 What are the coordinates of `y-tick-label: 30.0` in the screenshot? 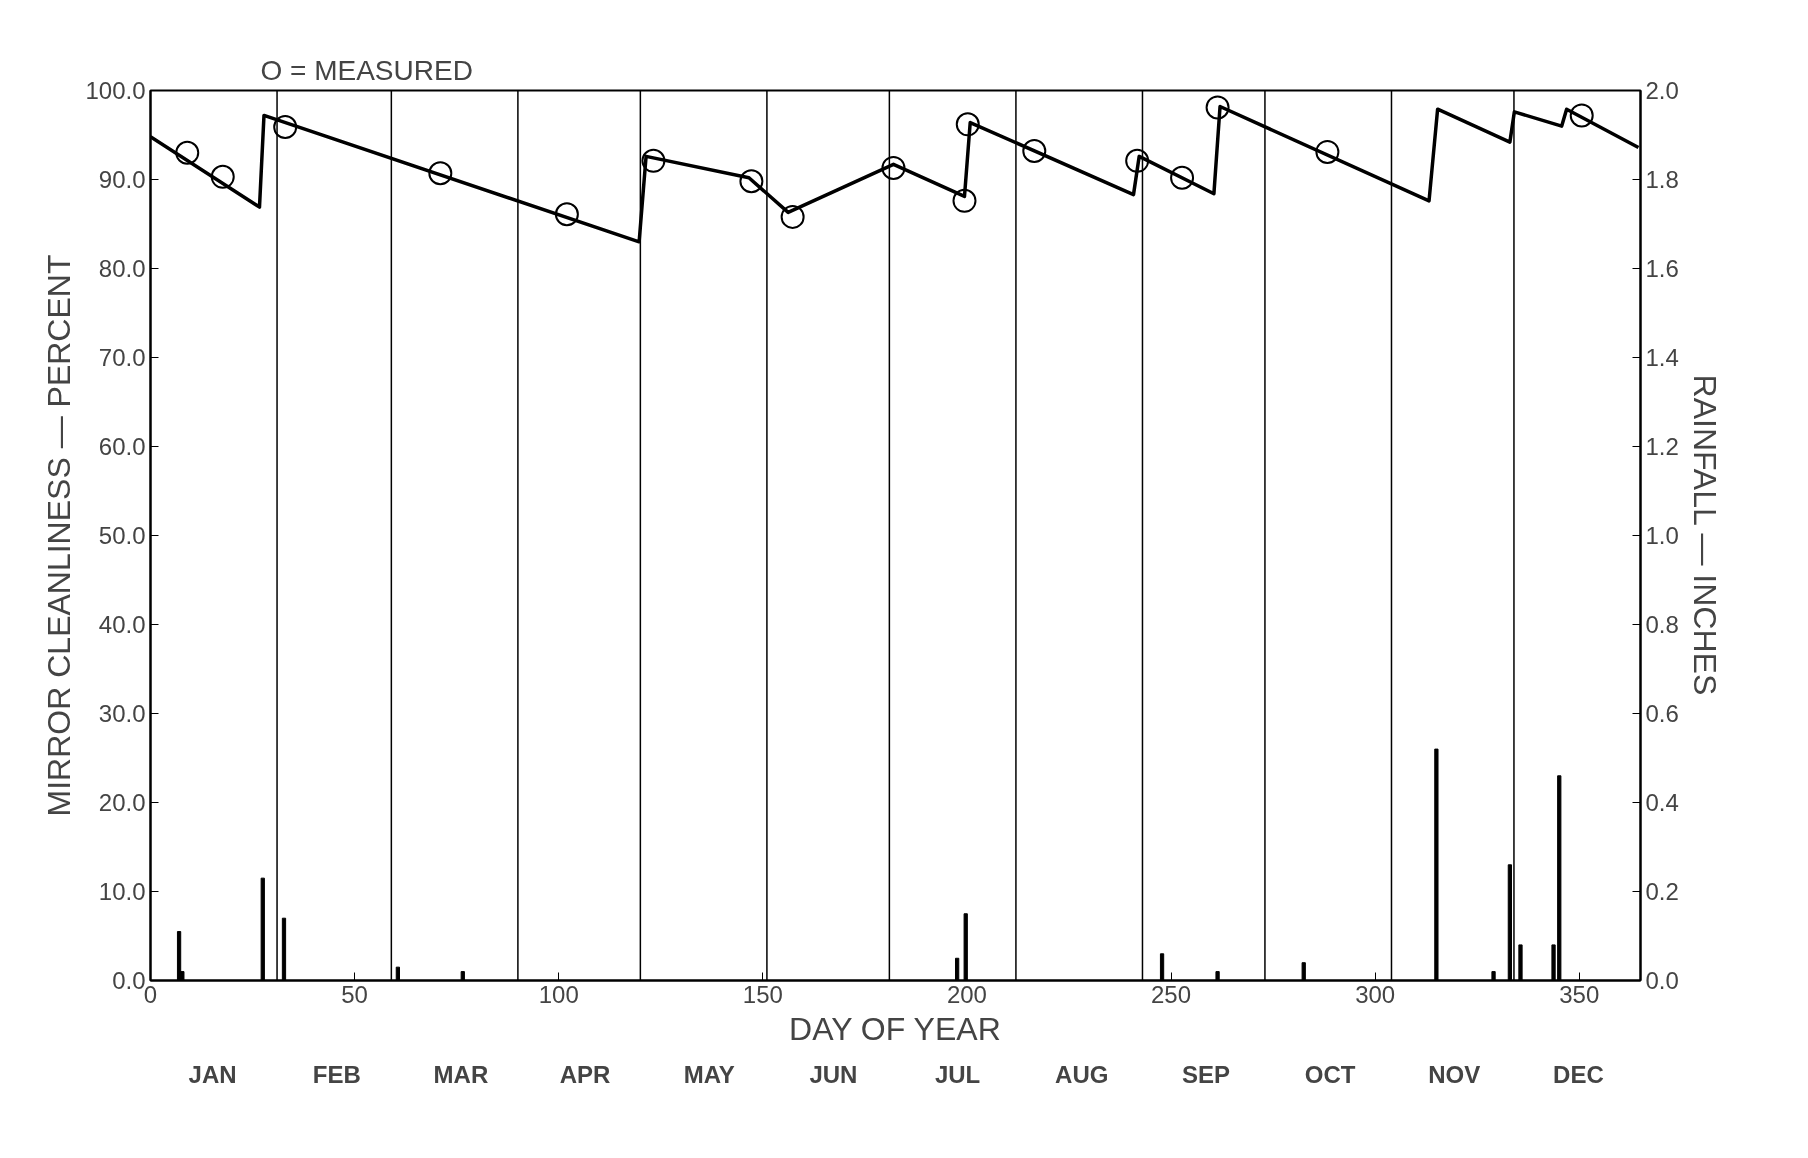 It's located at (122, 713).